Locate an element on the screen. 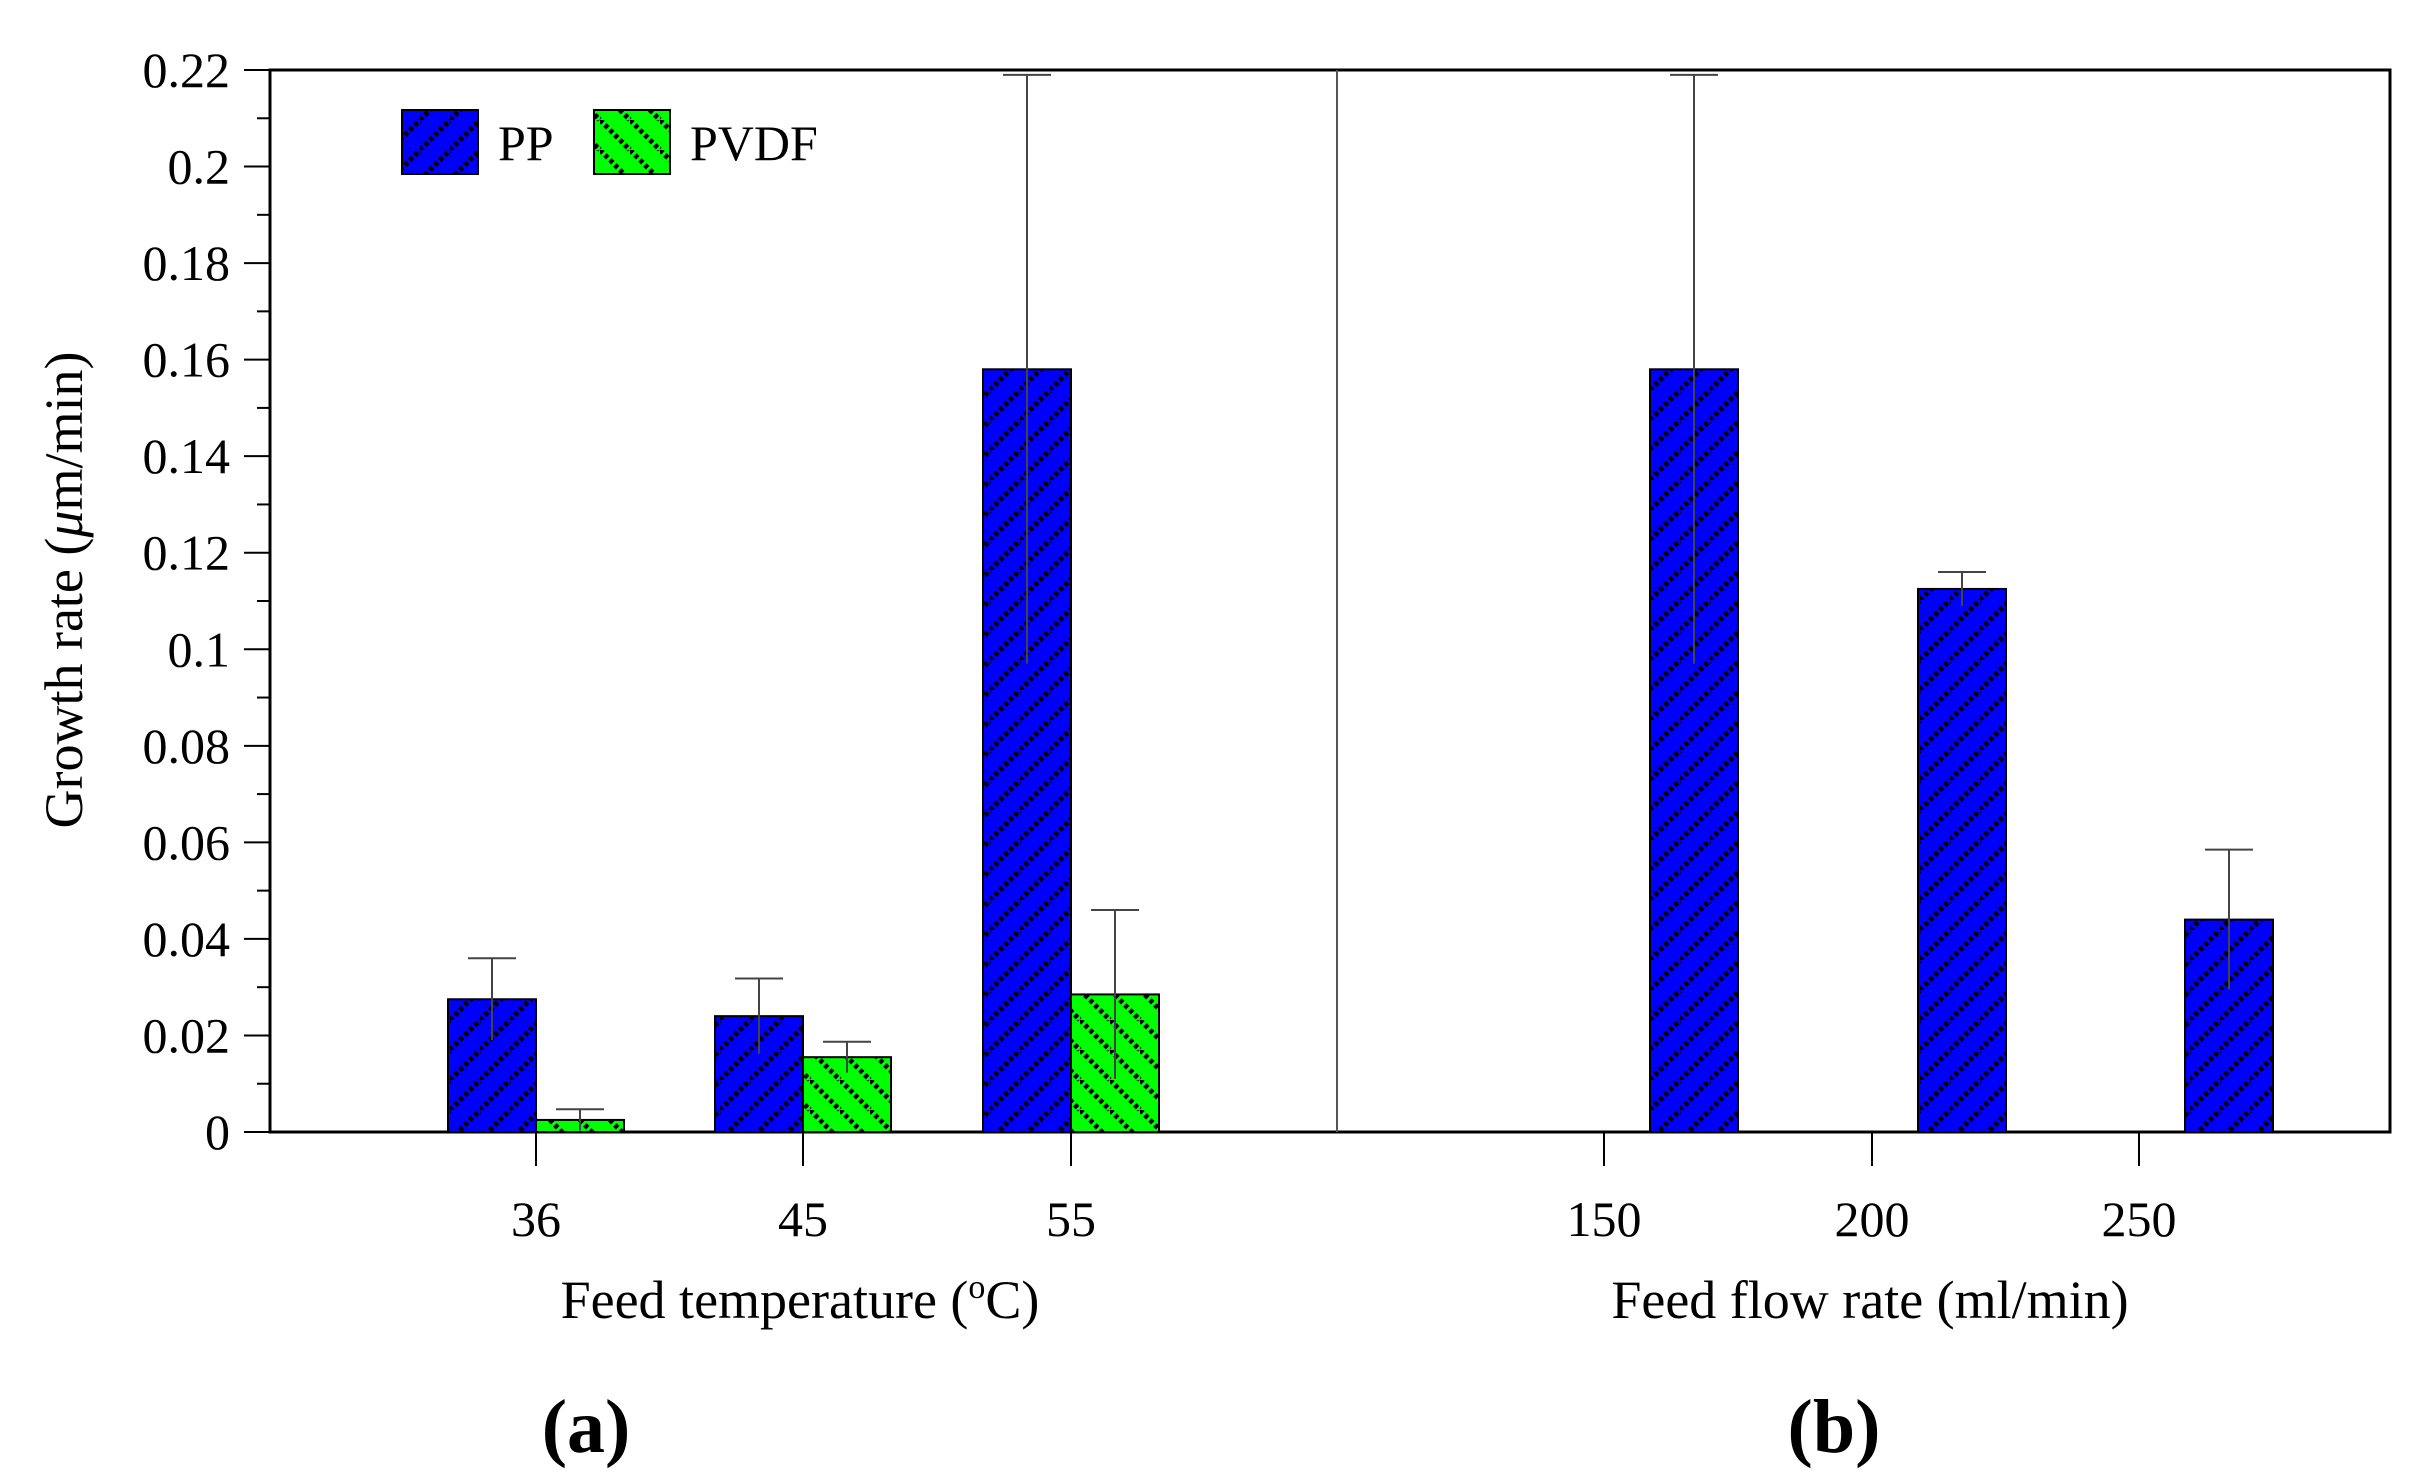 This screenshot has width=2422, height=1484. y-tick-label: 0.14 is located at coordinates (187, 456).